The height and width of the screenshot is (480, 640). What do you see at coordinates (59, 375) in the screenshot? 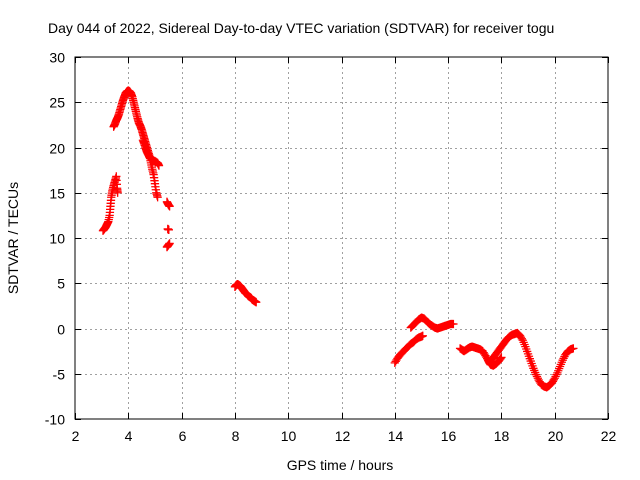
I see `y-tick-label: -5` at bounding box center [59, 375].